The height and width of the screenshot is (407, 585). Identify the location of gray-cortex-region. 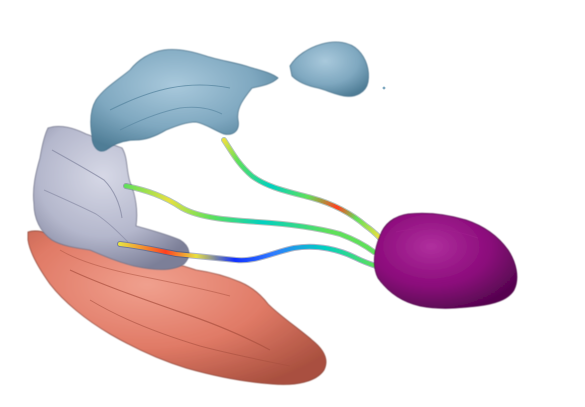
(111, 198).